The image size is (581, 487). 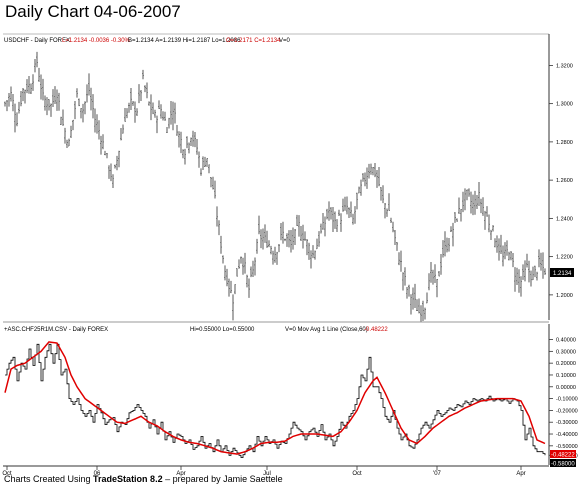 What do you see at coordinates (267, 474) in the screenshot?
I see `time-tick-label: Jul` at bounding box center [267, 474].